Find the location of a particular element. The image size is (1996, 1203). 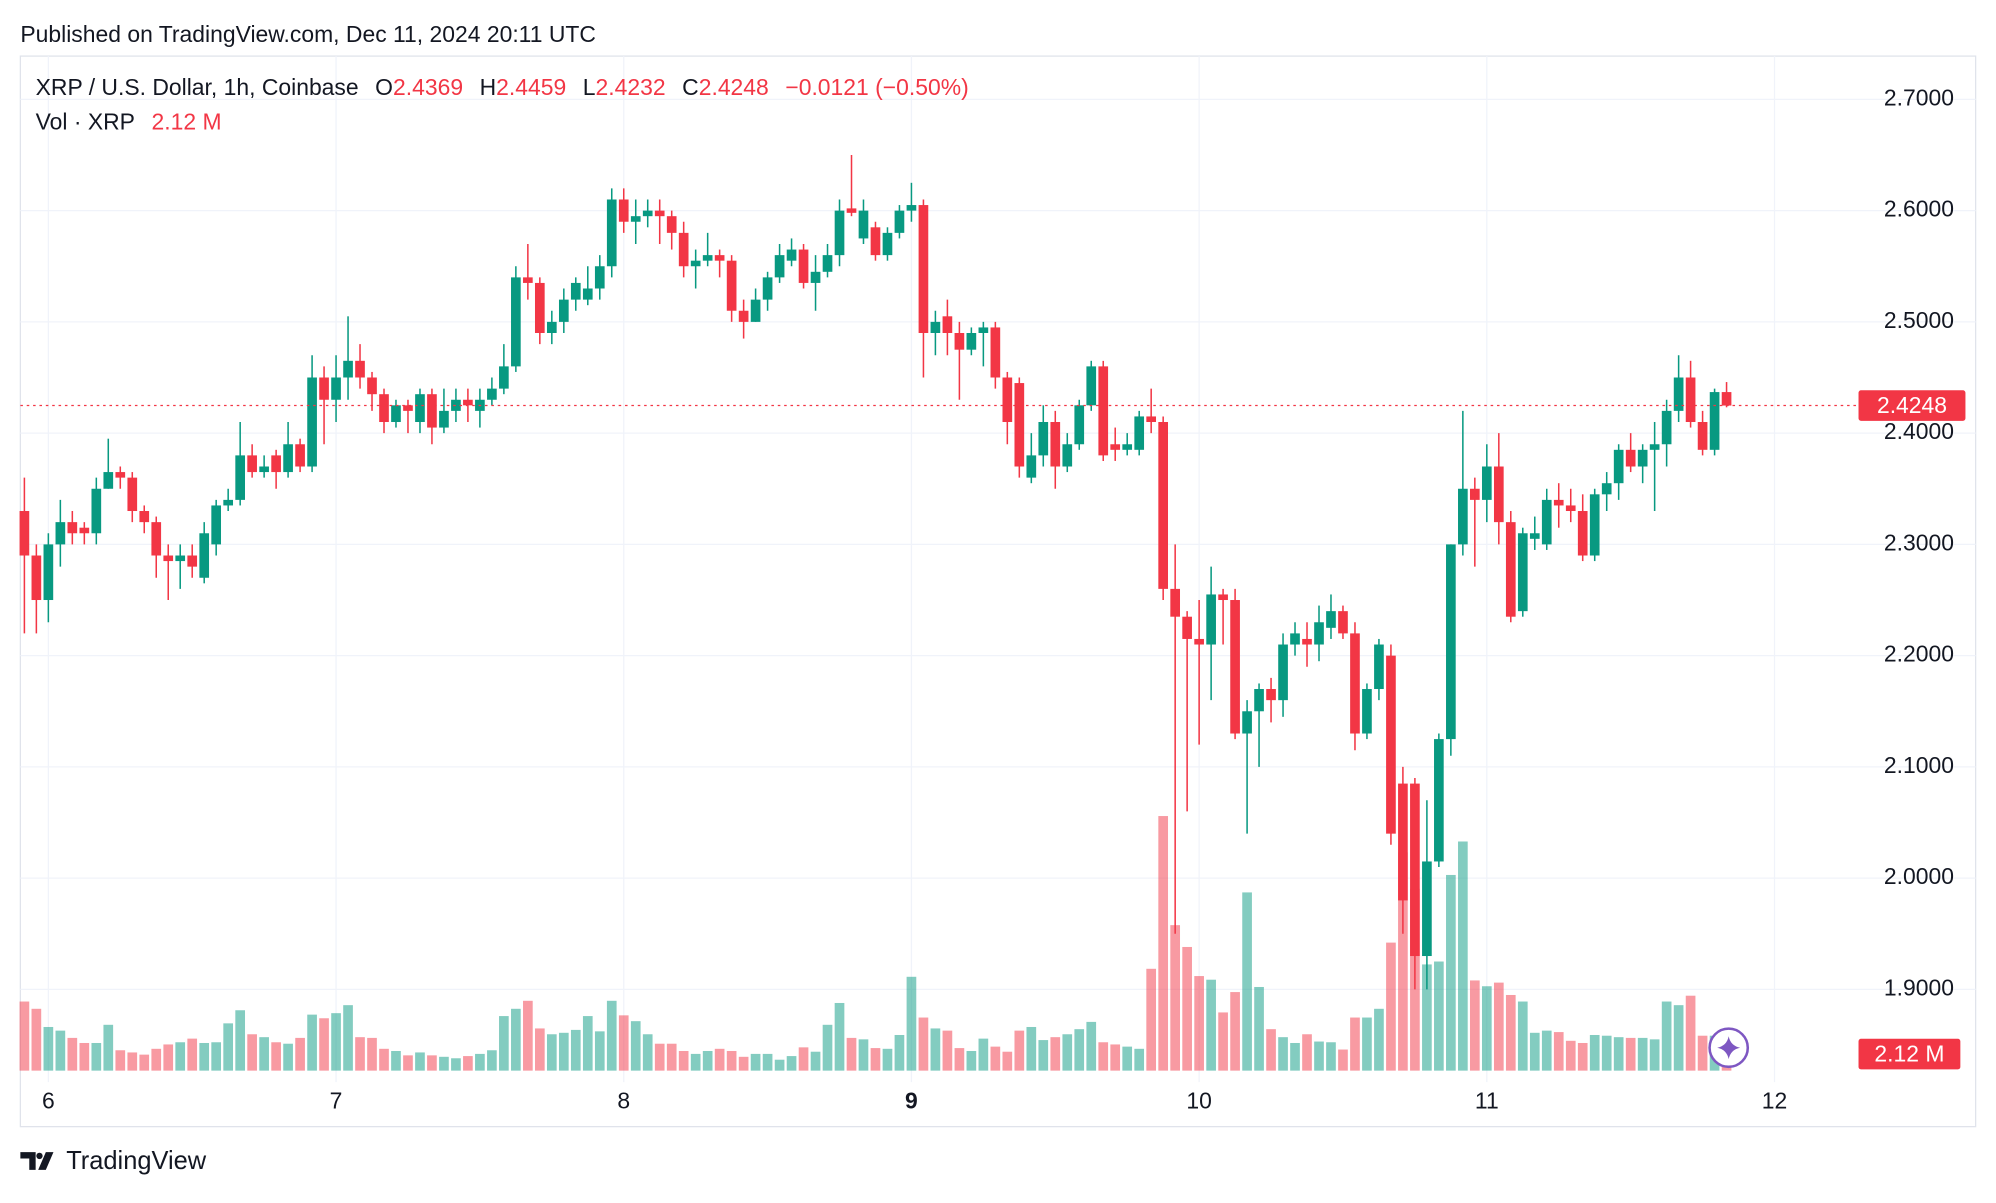

x-tick-label: 7 is located at coordinates (336, 1101).